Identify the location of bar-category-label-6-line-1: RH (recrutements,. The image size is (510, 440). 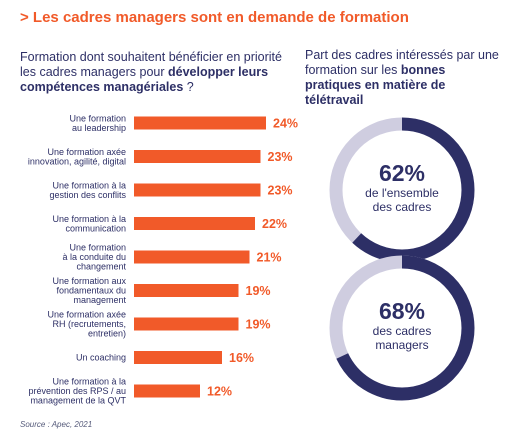
(89, 324).